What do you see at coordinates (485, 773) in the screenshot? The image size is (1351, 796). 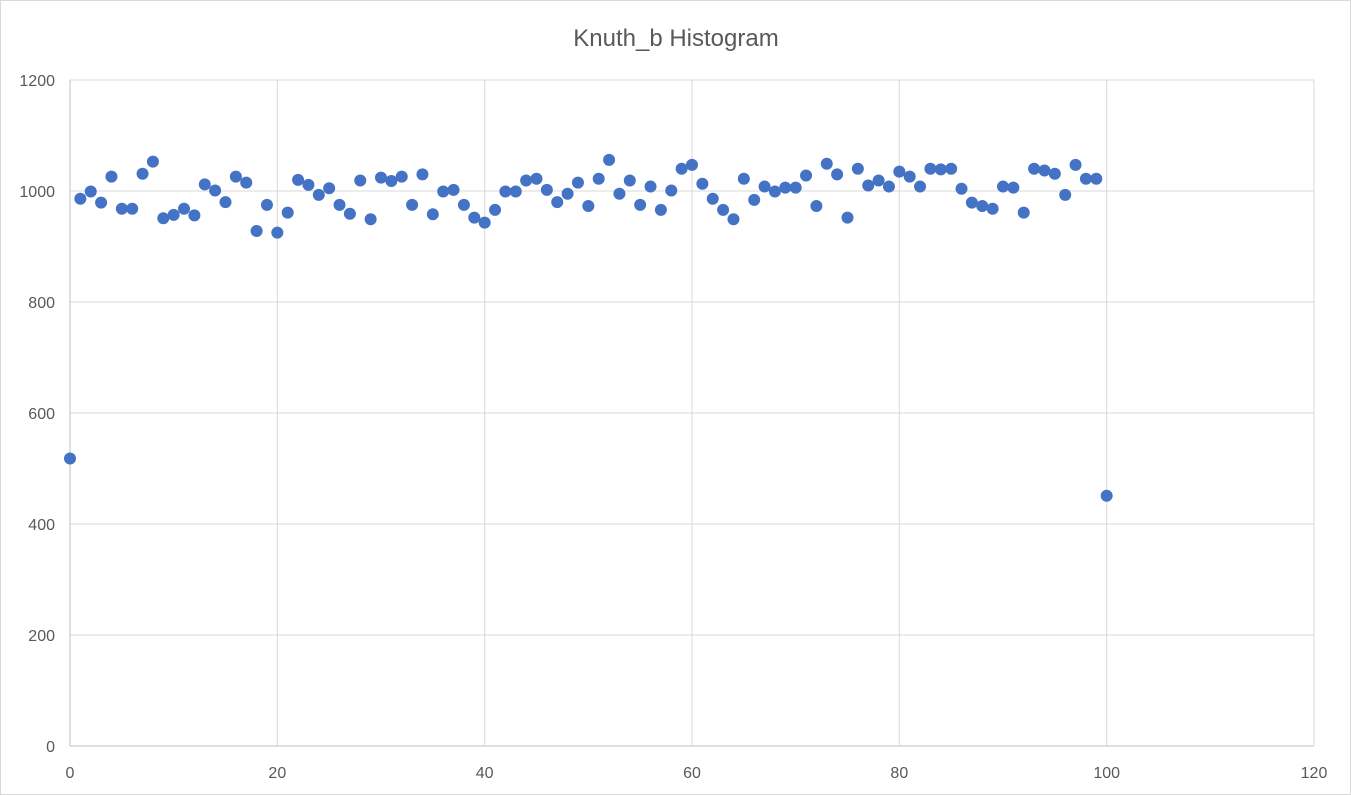 I see `x-tick-label: 40` at bounding box center [485, 773].